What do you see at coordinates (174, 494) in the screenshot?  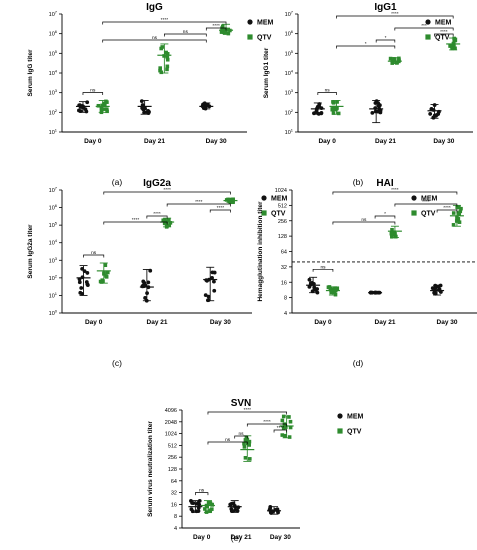 I see `y-tick-label: 32` at bounding box center [174, 494].